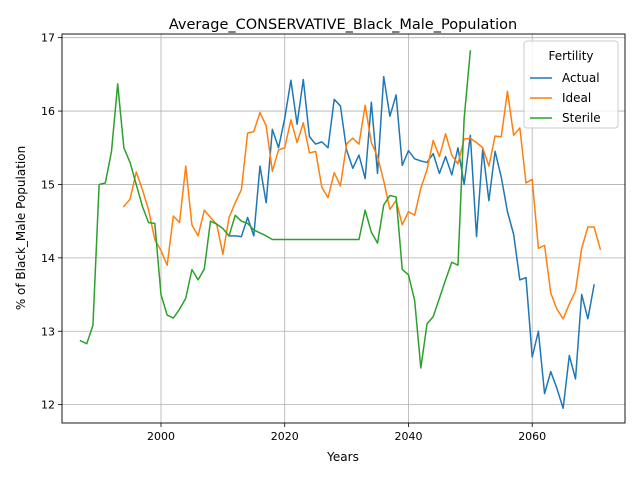 Image resolution: width=640 pixels, height=484 pixels. I want to click on y-tick-label: 14, so click(48, 258).